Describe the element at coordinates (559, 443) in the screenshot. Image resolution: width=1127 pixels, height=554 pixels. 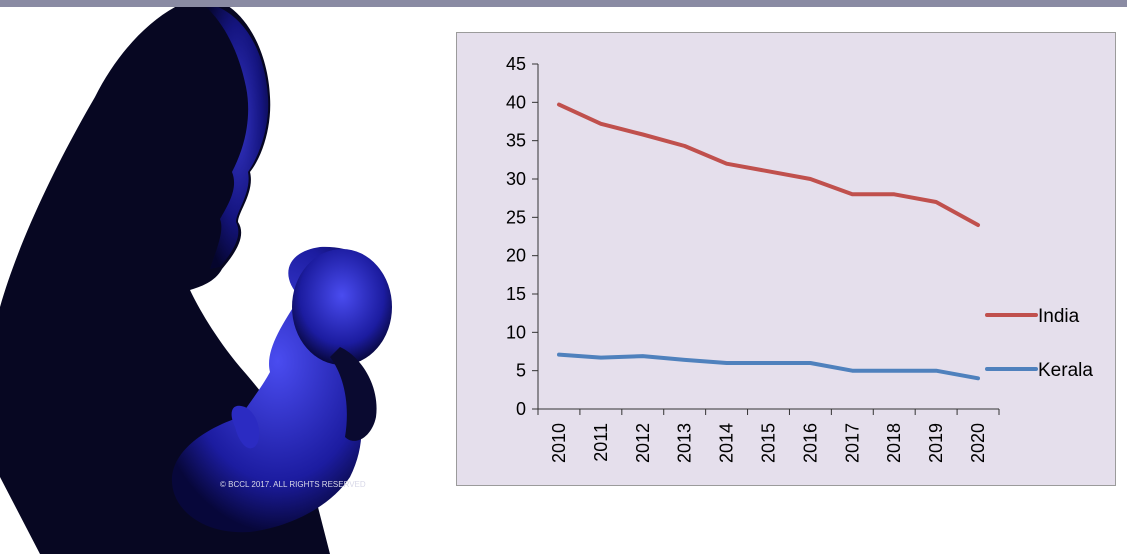
I see `x-tick-label: 2010` at that location.